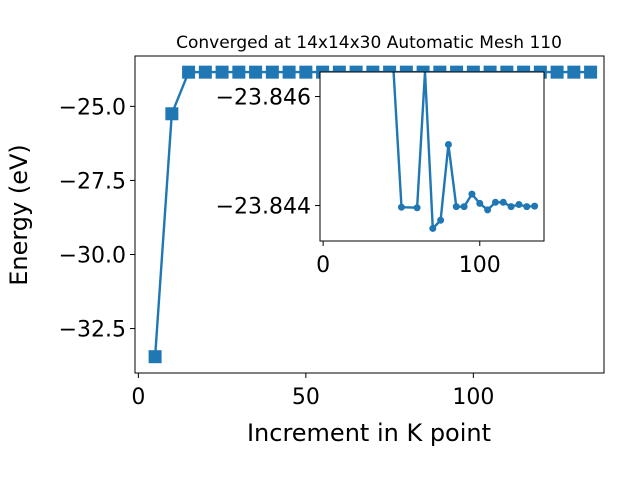  What do you see at coordinates (92, 107) in the screenshot?
I see `y-tick-label: −25.0` at bounding box center [92, 107].